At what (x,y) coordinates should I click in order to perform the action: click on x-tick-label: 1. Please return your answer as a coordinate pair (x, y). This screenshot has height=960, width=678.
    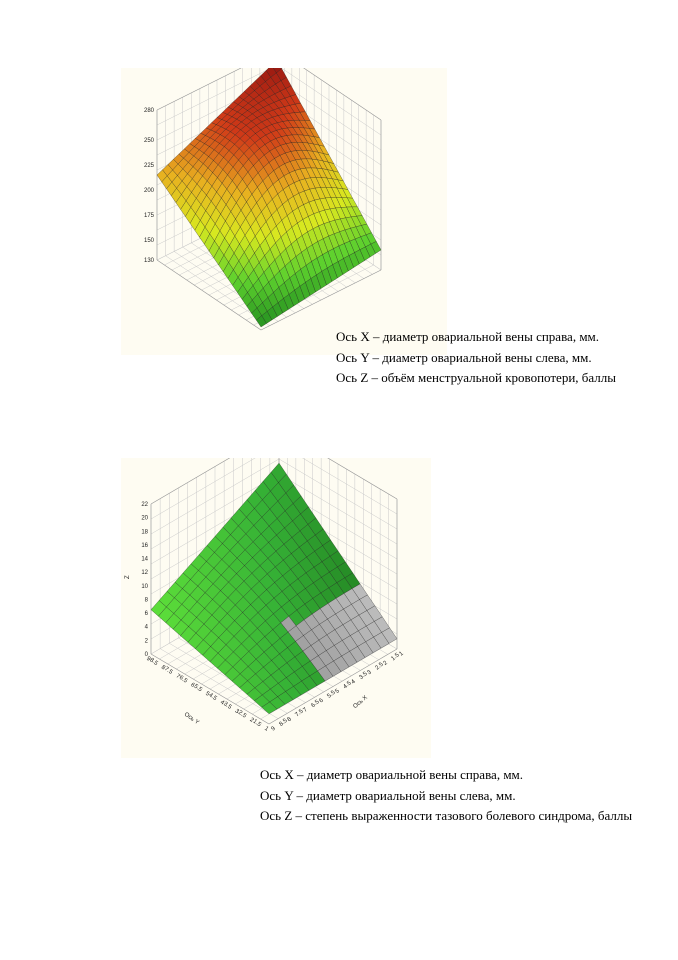
    Looking at the image, I should click on (401, 653).